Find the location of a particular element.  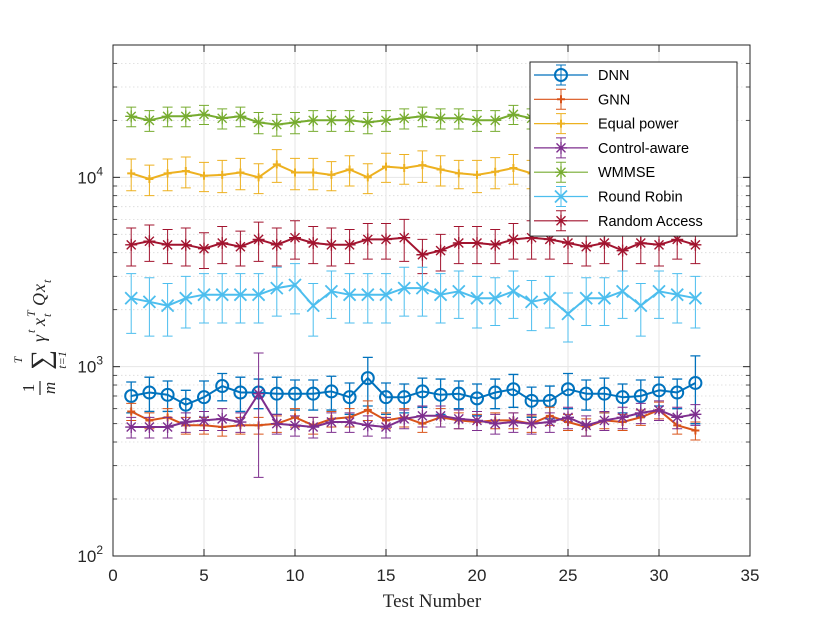

y-axis-label: 1 m T ∑ t=1 γ t x T t Q x t is located at coordinates (40, 337).